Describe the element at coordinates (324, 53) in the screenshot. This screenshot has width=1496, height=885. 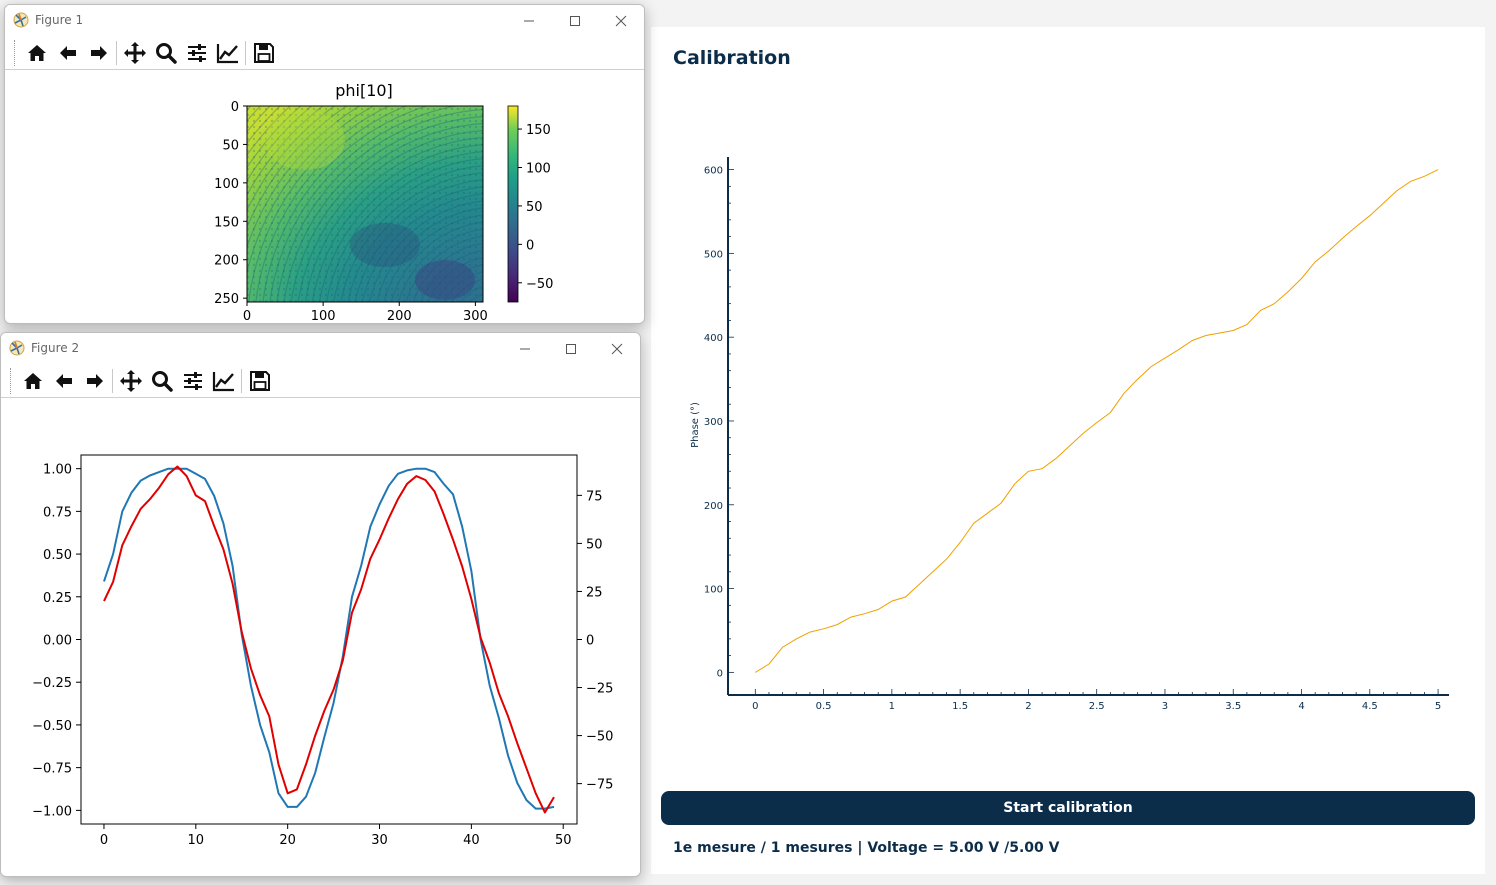
I see `figure-1-toolbar` at that location.